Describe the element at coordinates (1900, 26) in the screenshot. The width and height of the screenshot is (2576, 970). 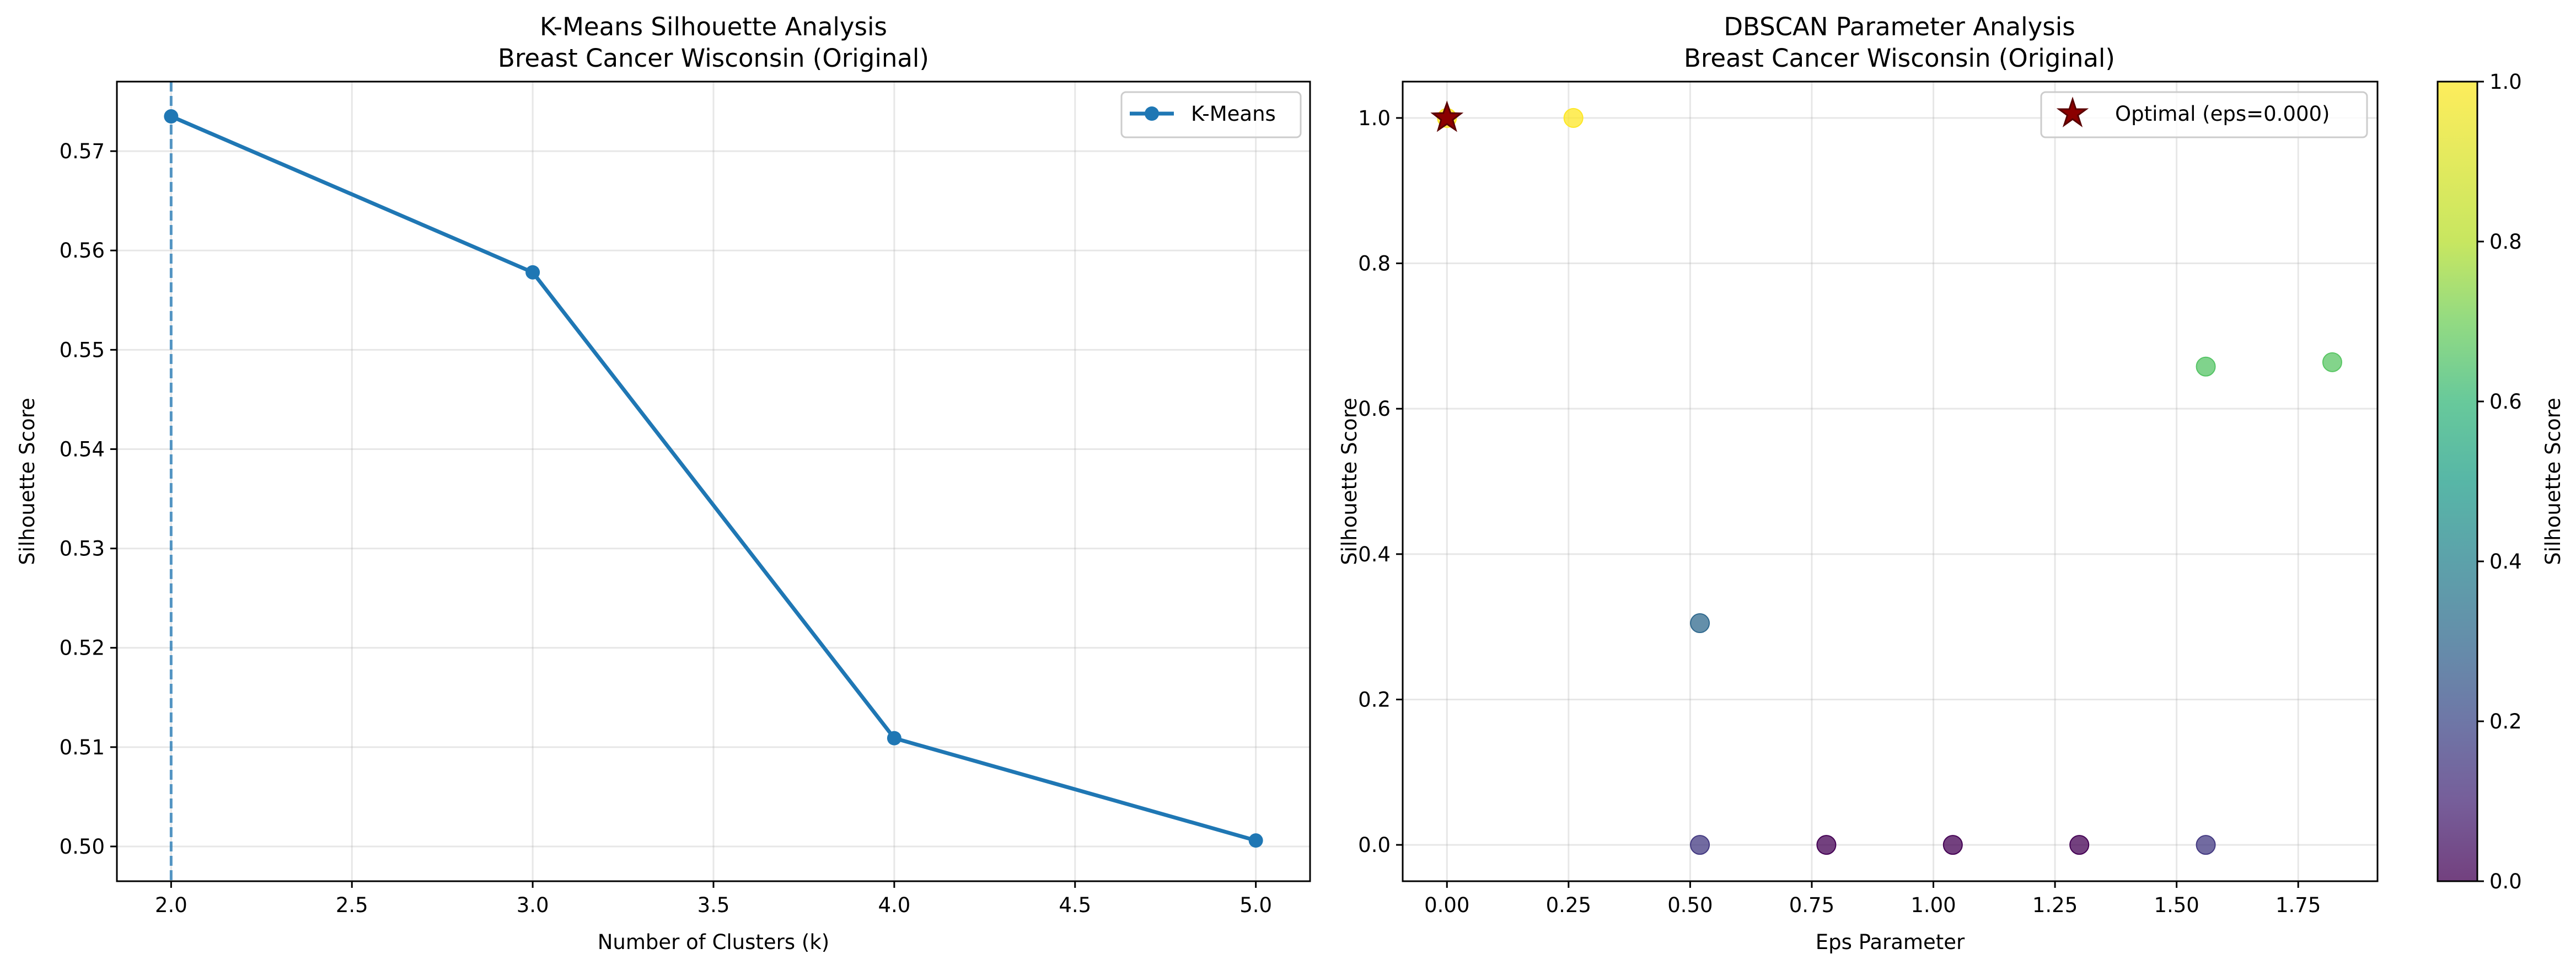
I see `dbscan-chart-title: DBSCAN Parameter Analysis` at that location.